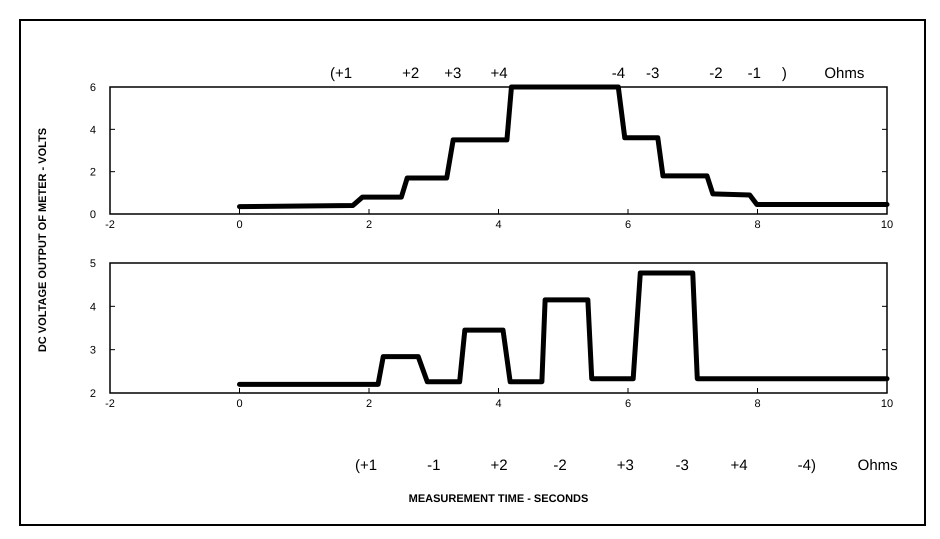 Image resolution: width=940 pixels, height=539 pixels. Describe the element at coordinates (93, 350) in the screenshot. I see `y-tick-label: 3` at that location.